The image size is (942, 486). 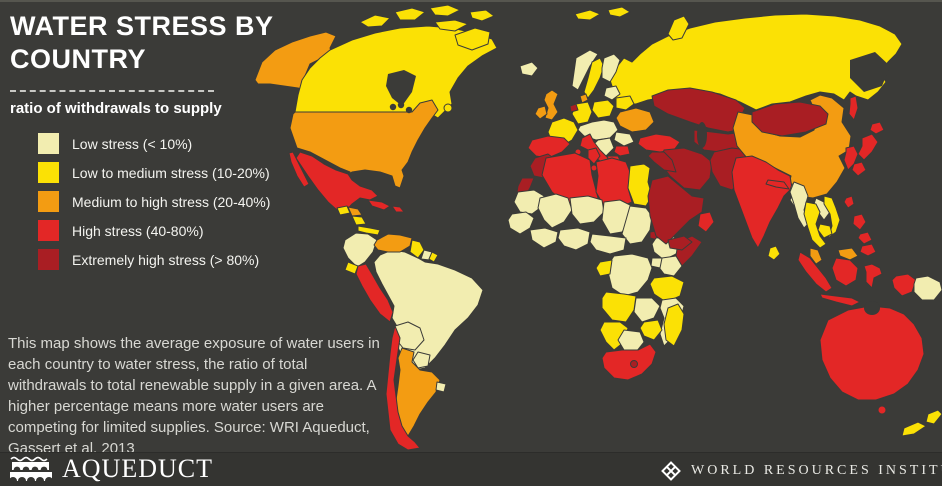 What do you see at coordinates (619, 307) in the screenshot?
I see `region-angola` at bounding box center [619, 307].